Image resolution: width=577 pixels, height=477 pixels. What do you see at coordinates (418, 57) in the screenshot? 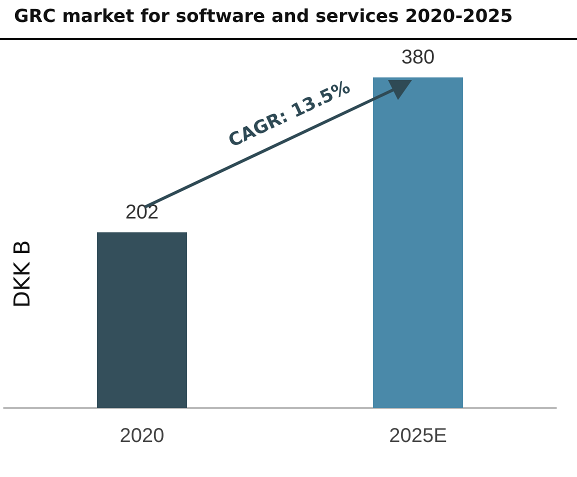
I see `data-label: 380` at bounding box center [418, 57].